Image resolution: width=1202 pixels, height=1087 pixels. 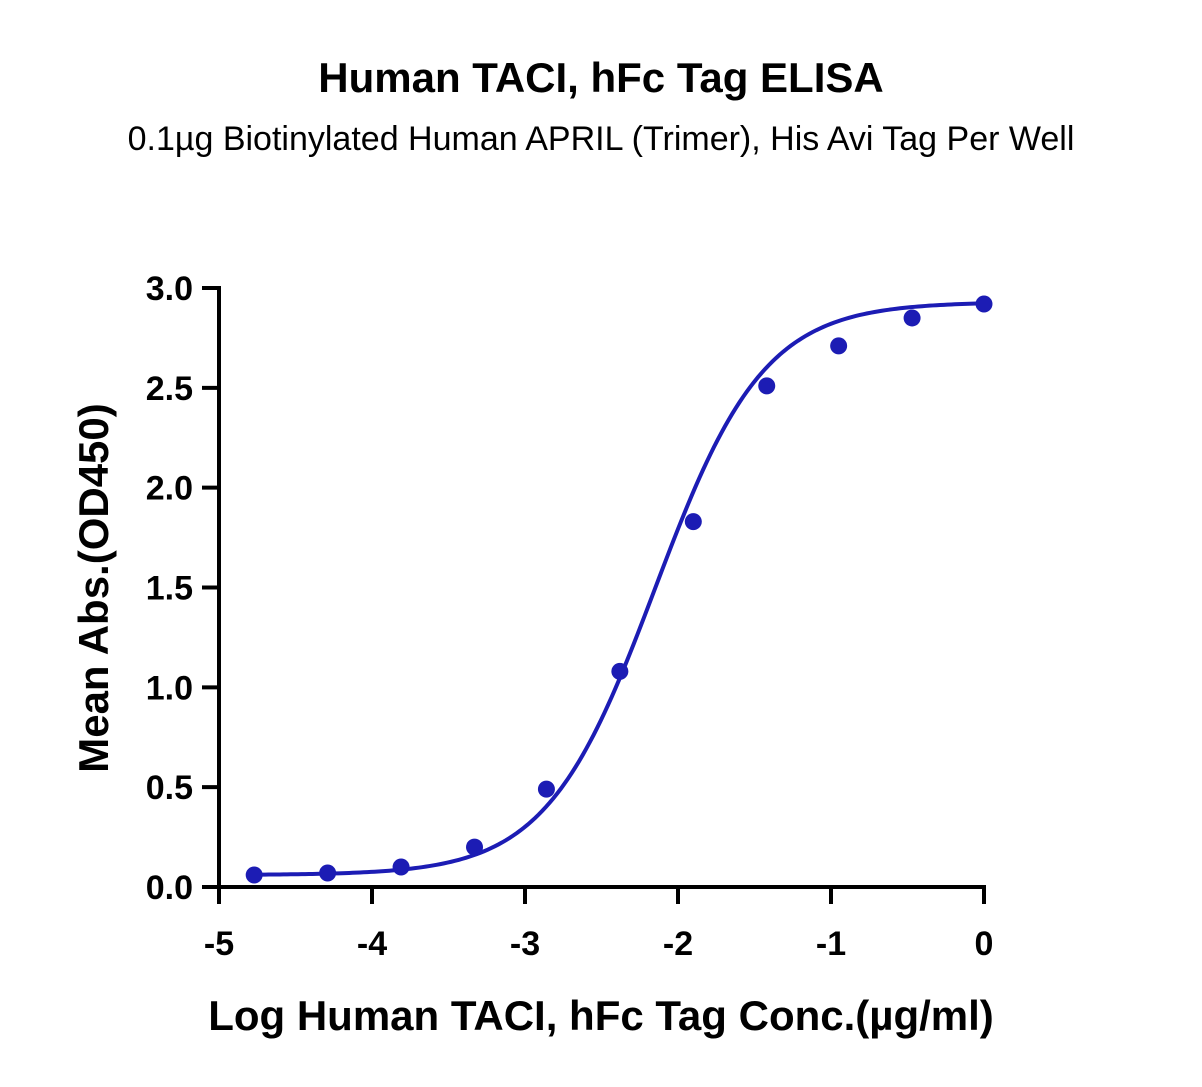 I want to click on y-tick-label: 0.5, so click(x=169, y=788).